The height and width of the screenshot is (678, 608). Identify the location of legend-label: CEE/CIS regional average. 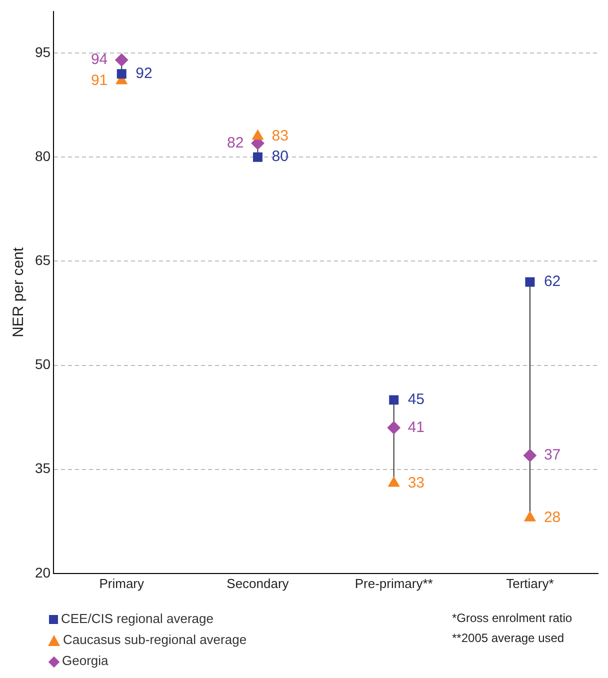
(137, 619).